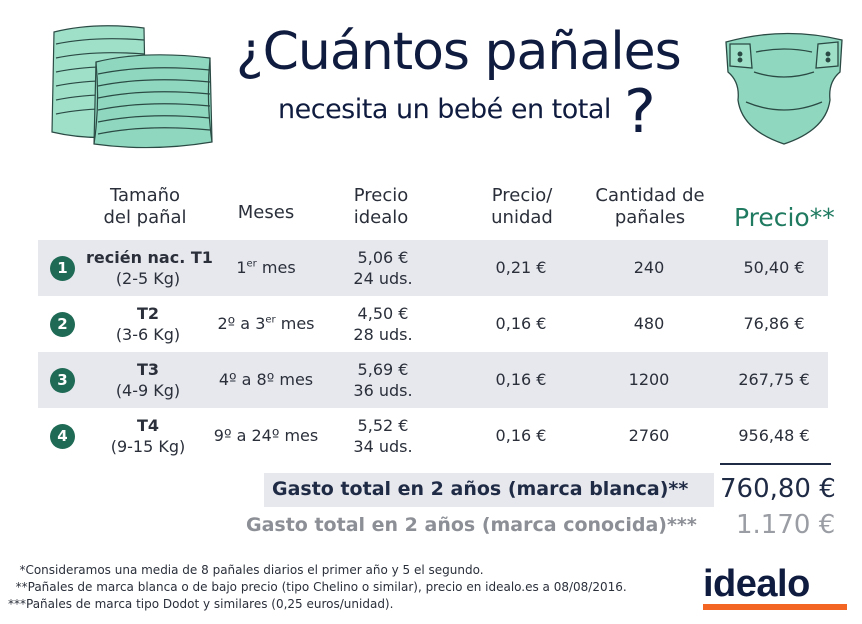 The width and height of the screenshot is (862, 624). What do you see at coordinates (480, 489) in the screenshot?
I see `total-white-brand-label: Gasto total en 2 años (marca blanca)**` at bounding box center [480, 489].